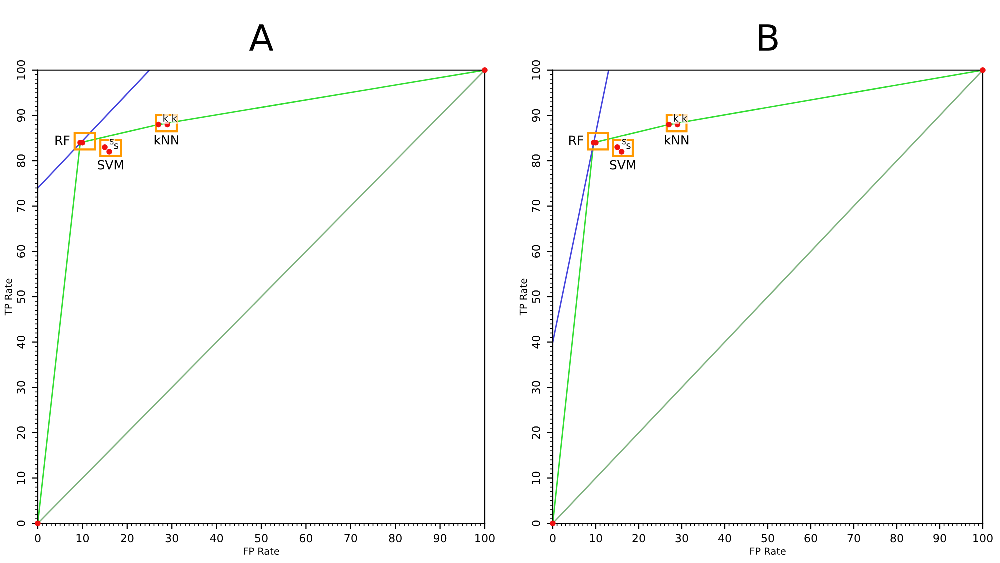 The image size is (1000, 563). I want to click on chart-title: B, so click(768, 37).